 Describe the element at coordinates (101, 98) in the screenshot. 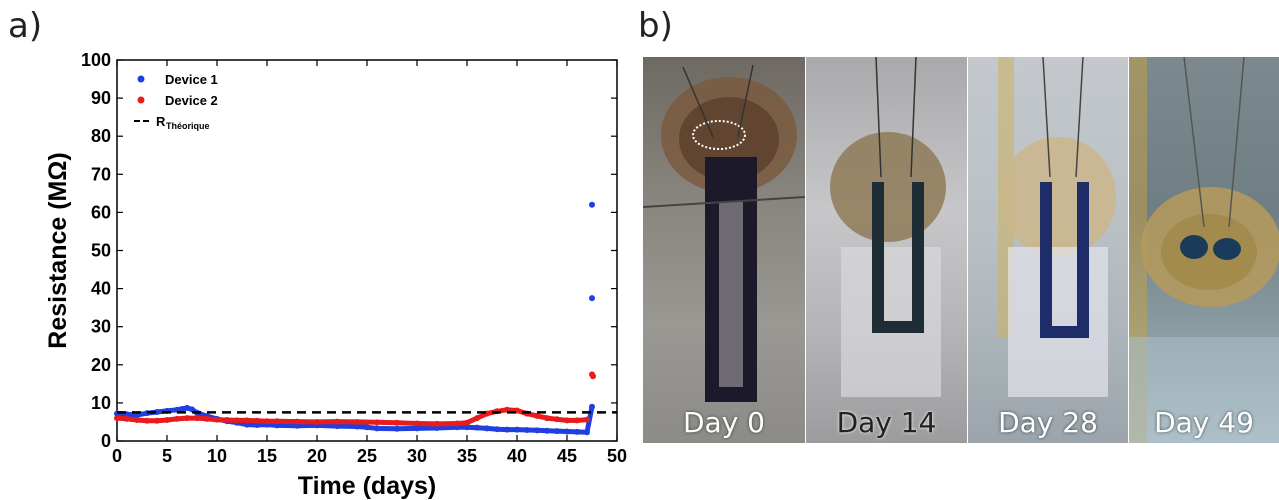

I see `y-tick-label: 90` at that location.